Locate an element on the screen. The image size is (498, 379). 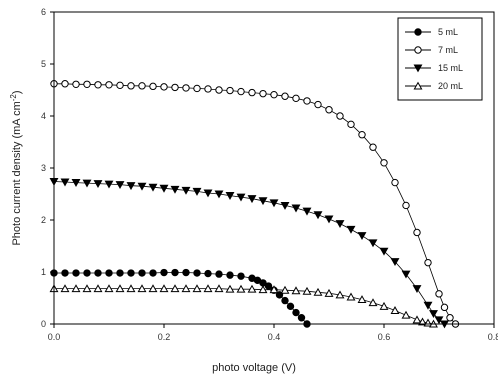
series-20-ml is located at coordinates (243, 306).